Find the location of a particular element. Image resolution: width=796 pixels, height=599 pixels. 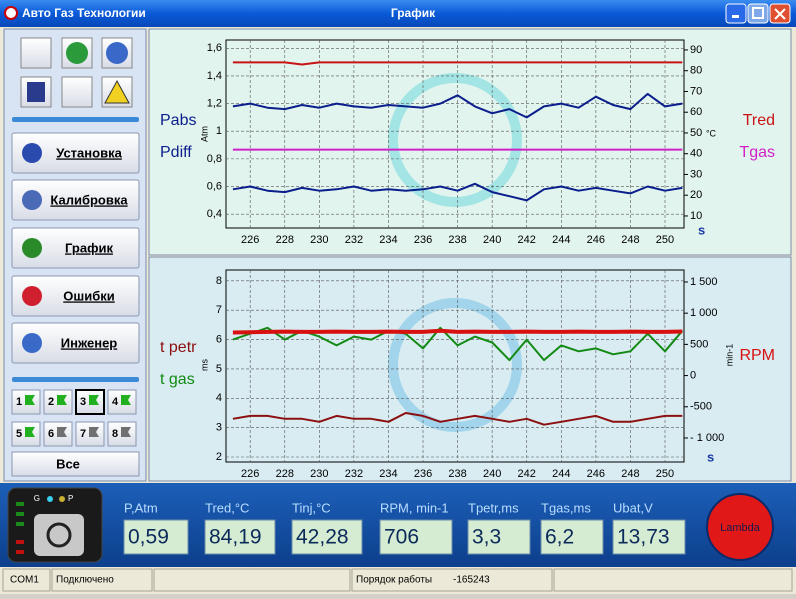

menu-label: Инженер is located at coordinates (89, 342).